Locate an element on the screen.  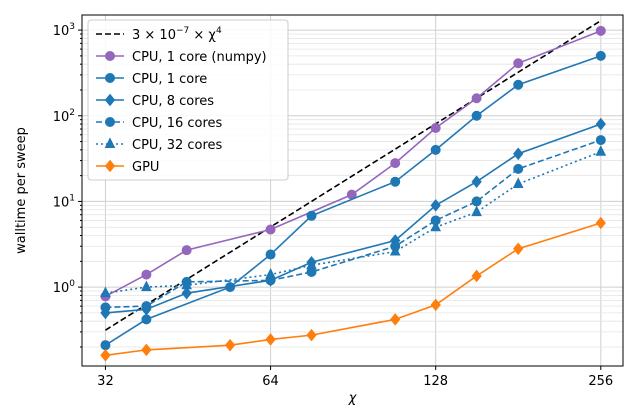
legend-label: CPU, 8 cores is located at coordinates (173, 101).